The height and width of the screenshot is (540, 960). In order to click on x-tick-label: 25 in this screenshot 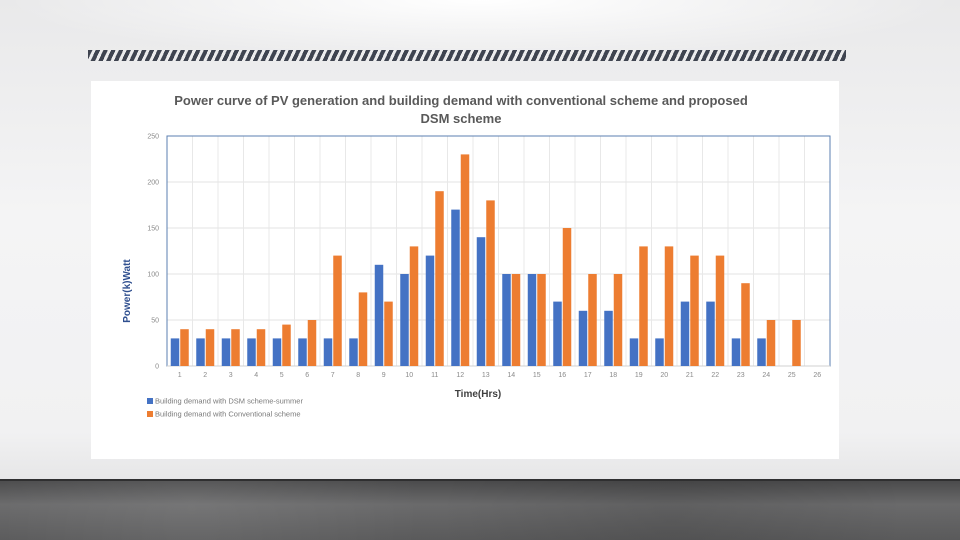, I will do `click(792, 375)`.